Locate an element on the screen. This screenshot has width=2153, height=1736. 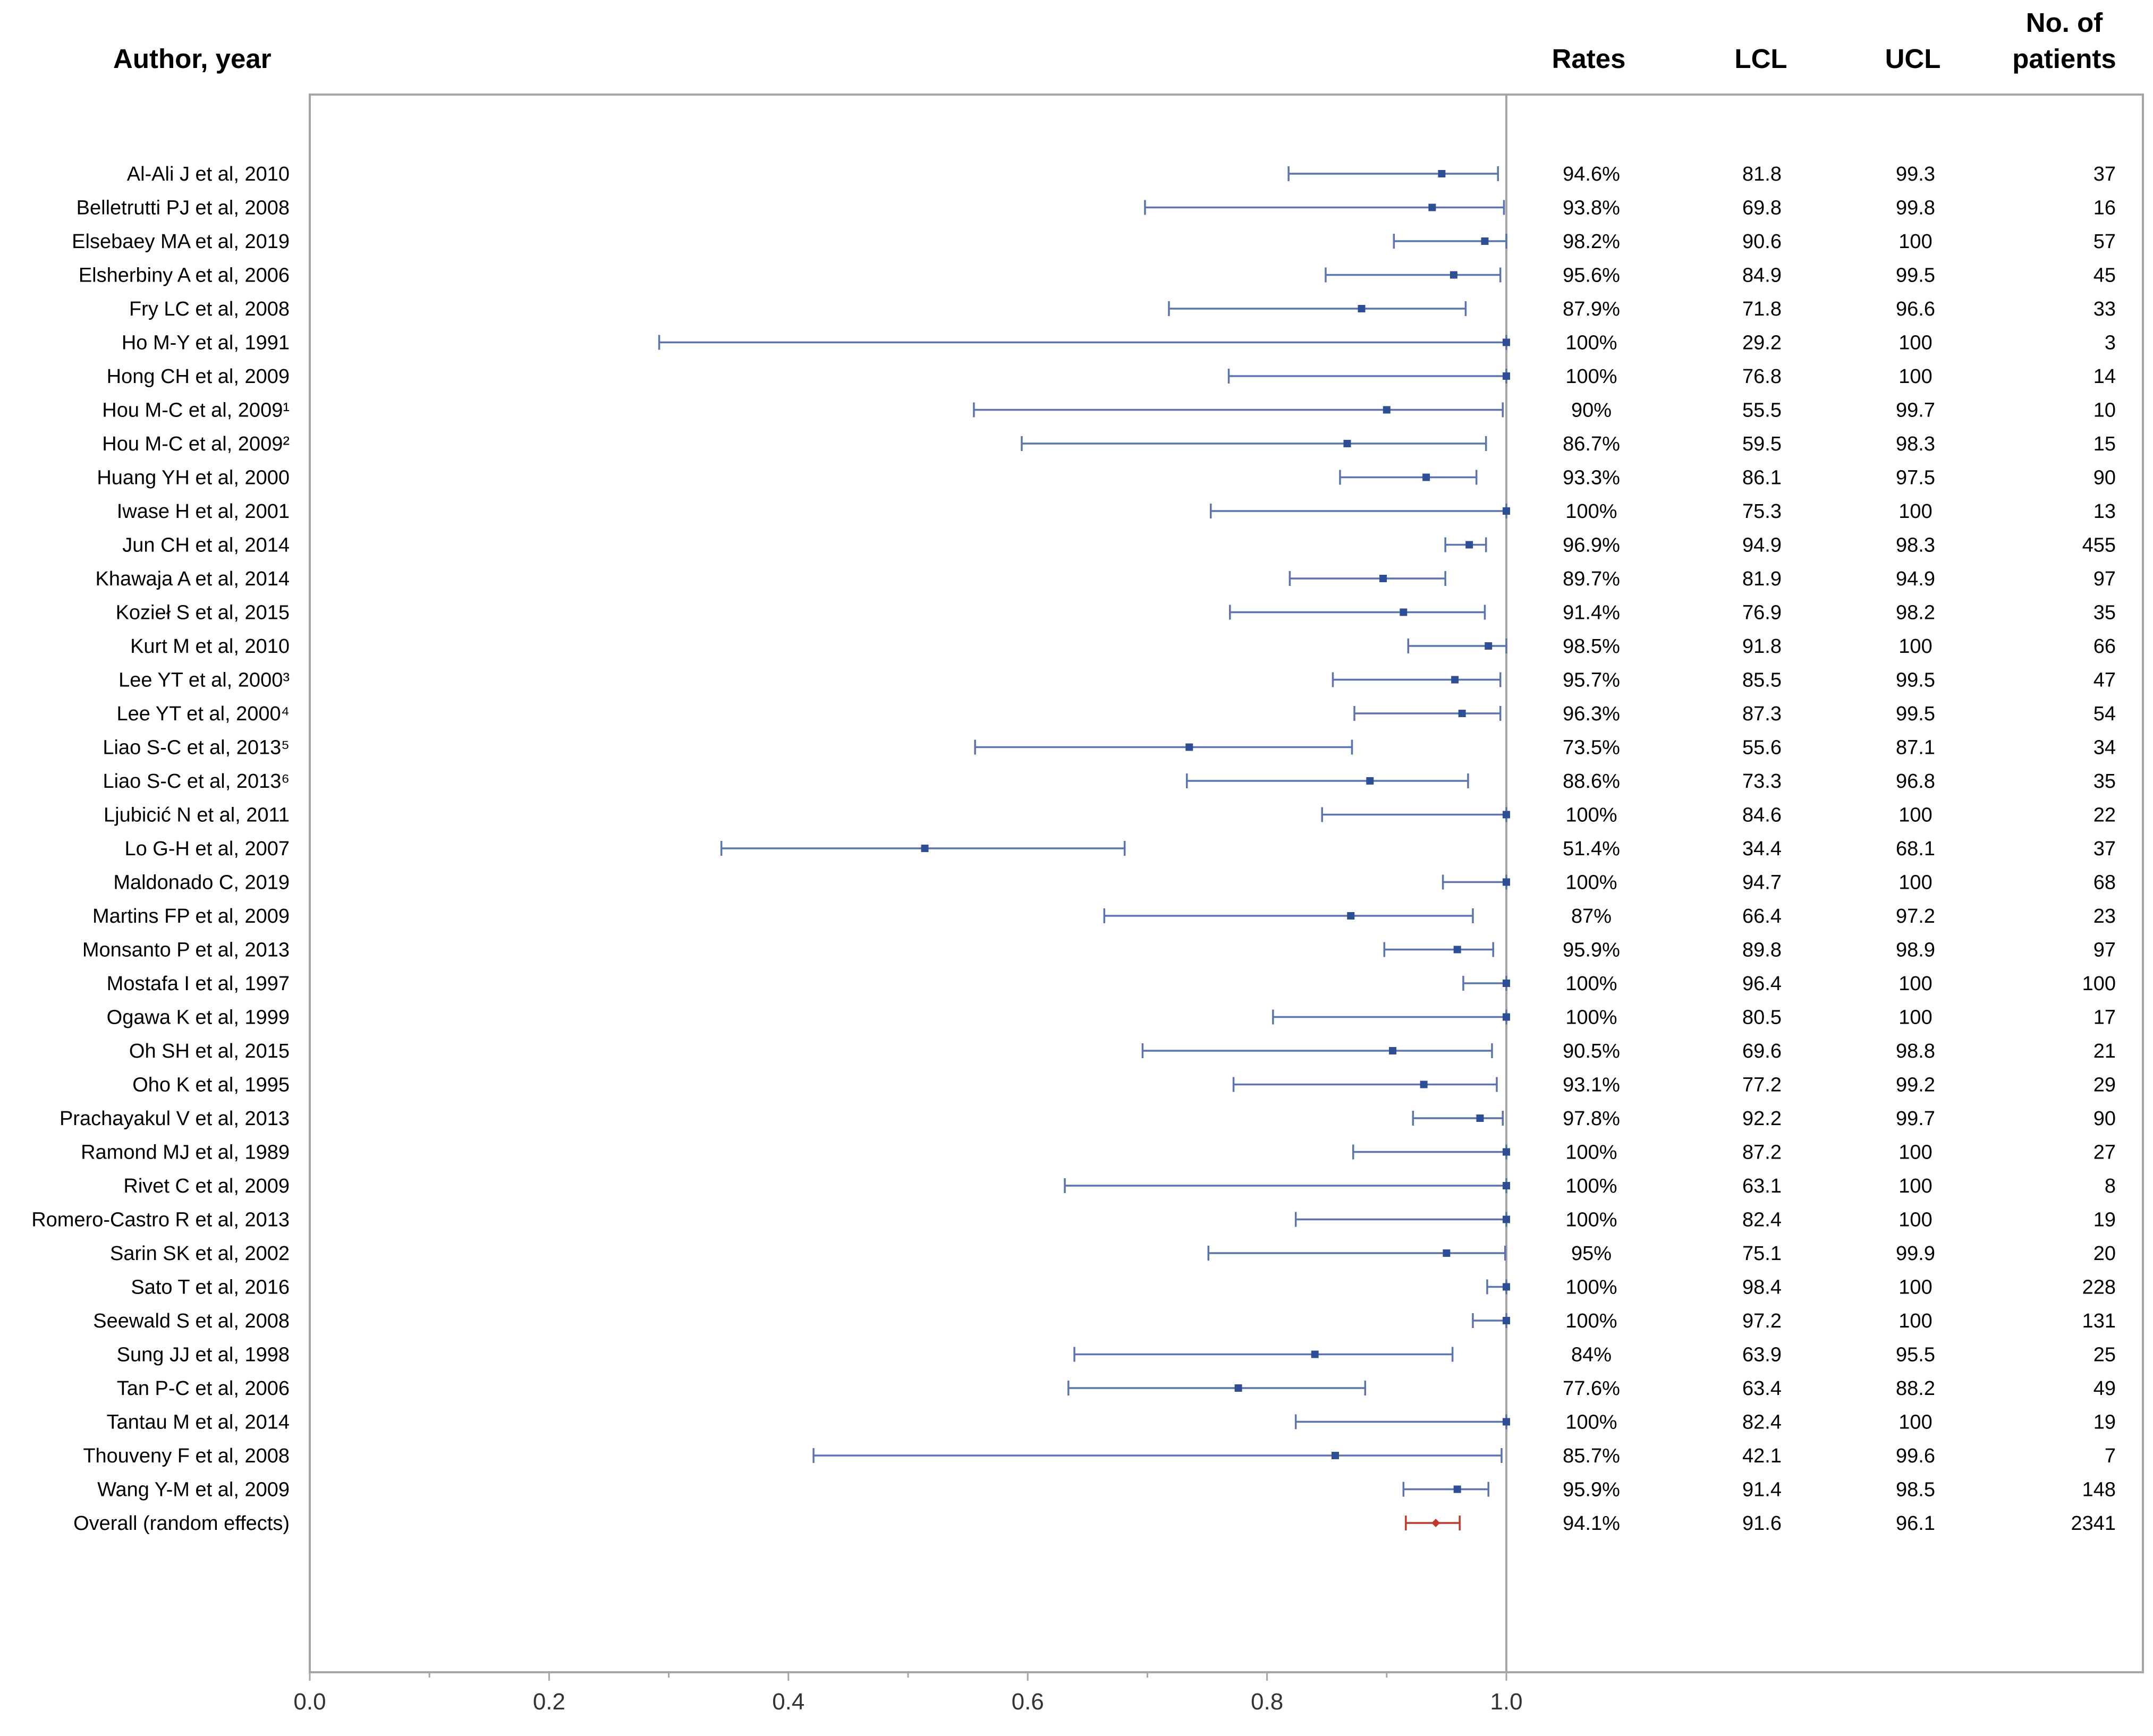
study-row: Tantau M et al, 2014 100% 82.4 100 19 is located at coordinates (1111, 1422).